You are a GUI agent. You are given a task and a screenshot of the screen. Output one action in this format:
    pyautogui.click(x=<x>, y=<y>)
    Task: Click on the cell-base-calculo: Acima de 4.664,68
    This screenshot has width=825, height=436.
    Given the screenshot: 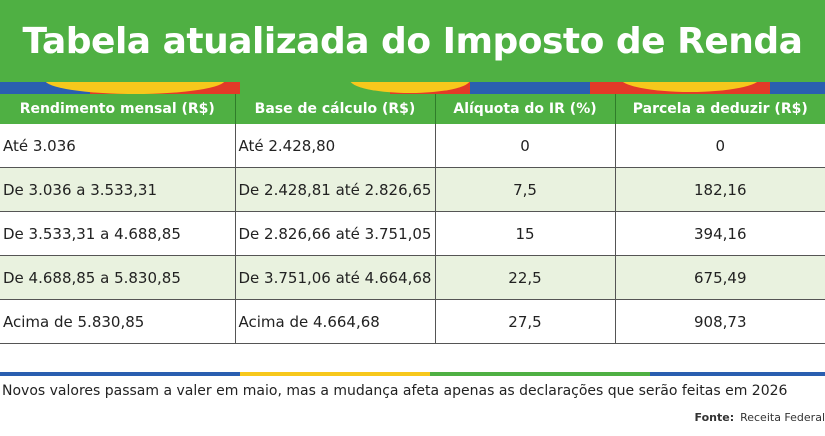 What is the action you would take?
    pyautogui.click(x=335, y=321)
    